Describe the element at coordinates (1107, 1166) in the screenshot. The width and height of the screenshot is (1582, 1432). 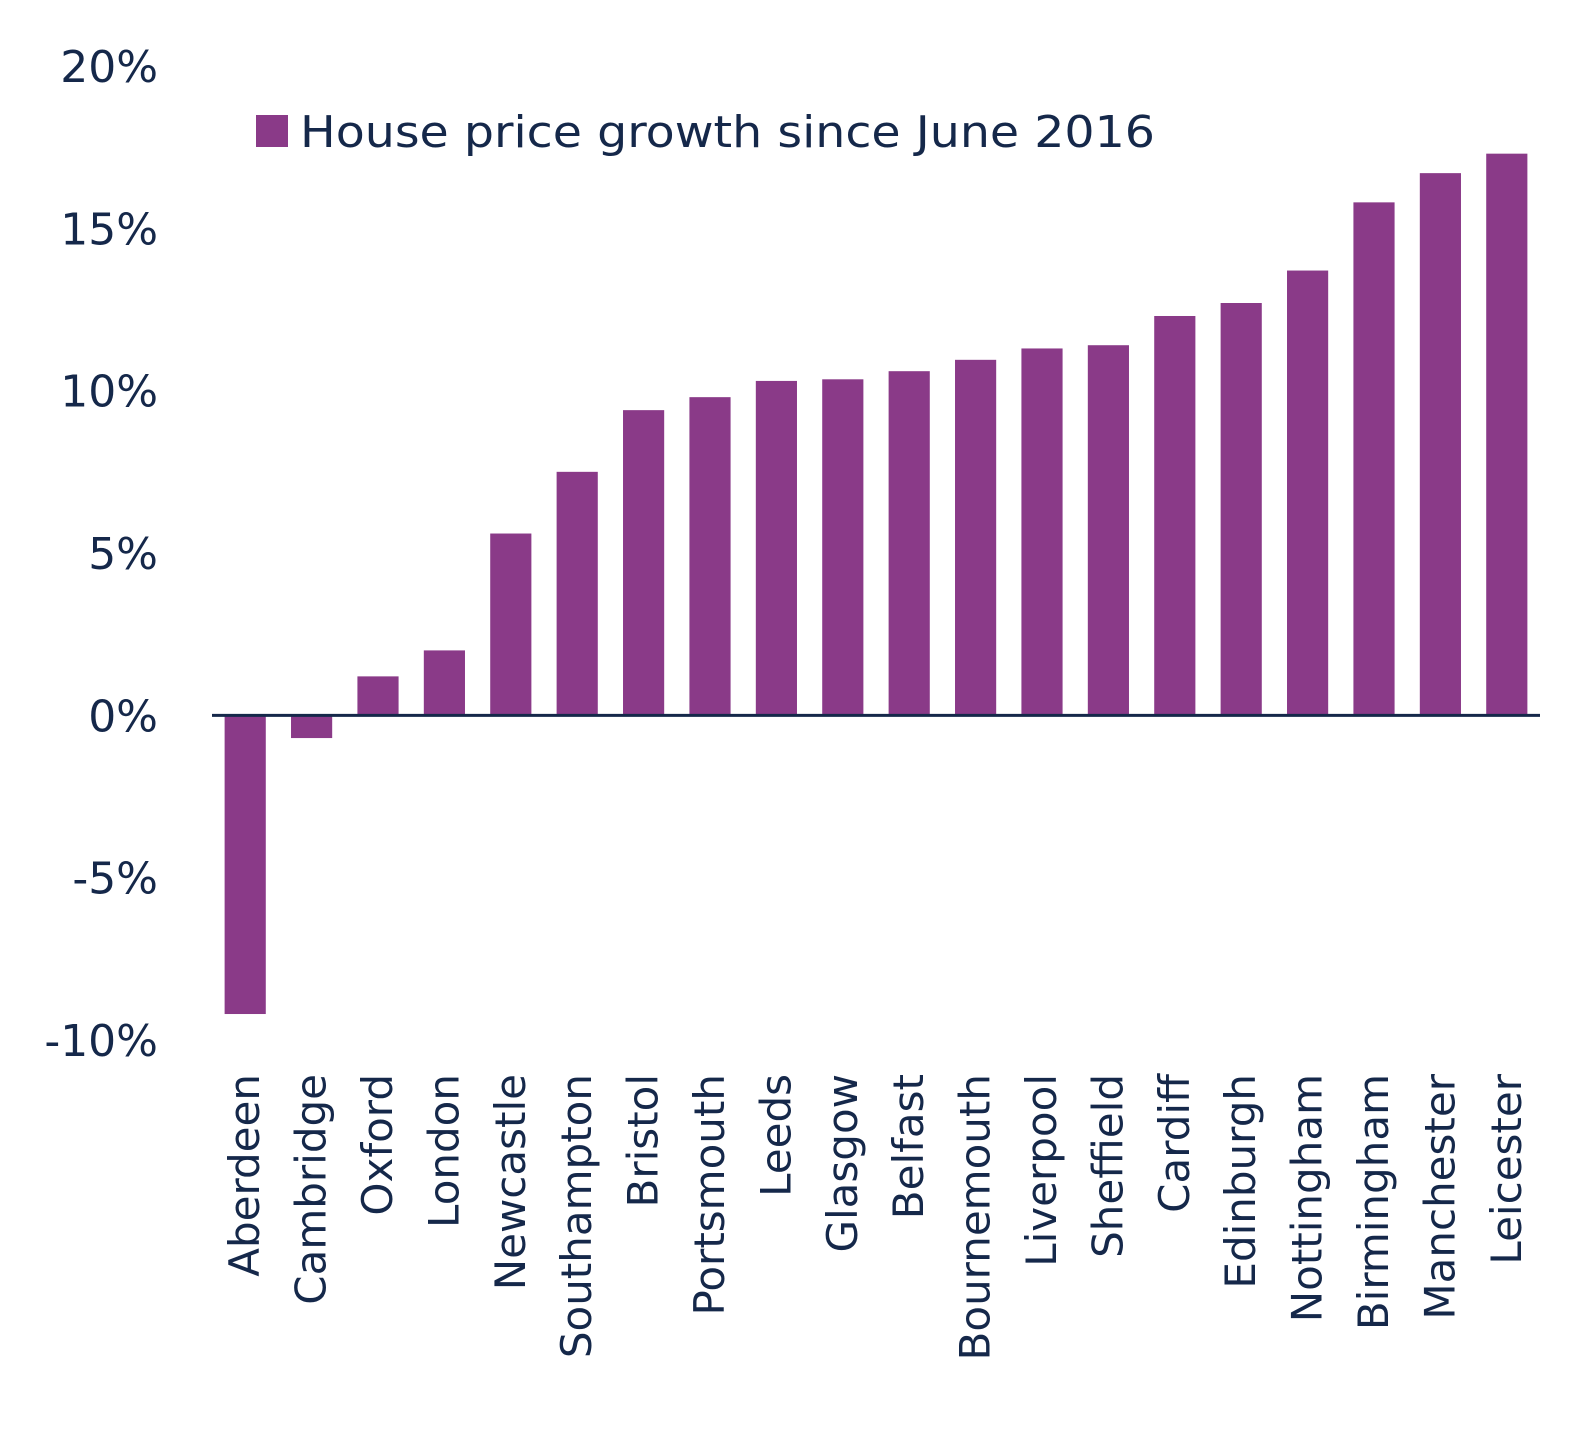
I see `x-tick-label: Sheffield` at that location.